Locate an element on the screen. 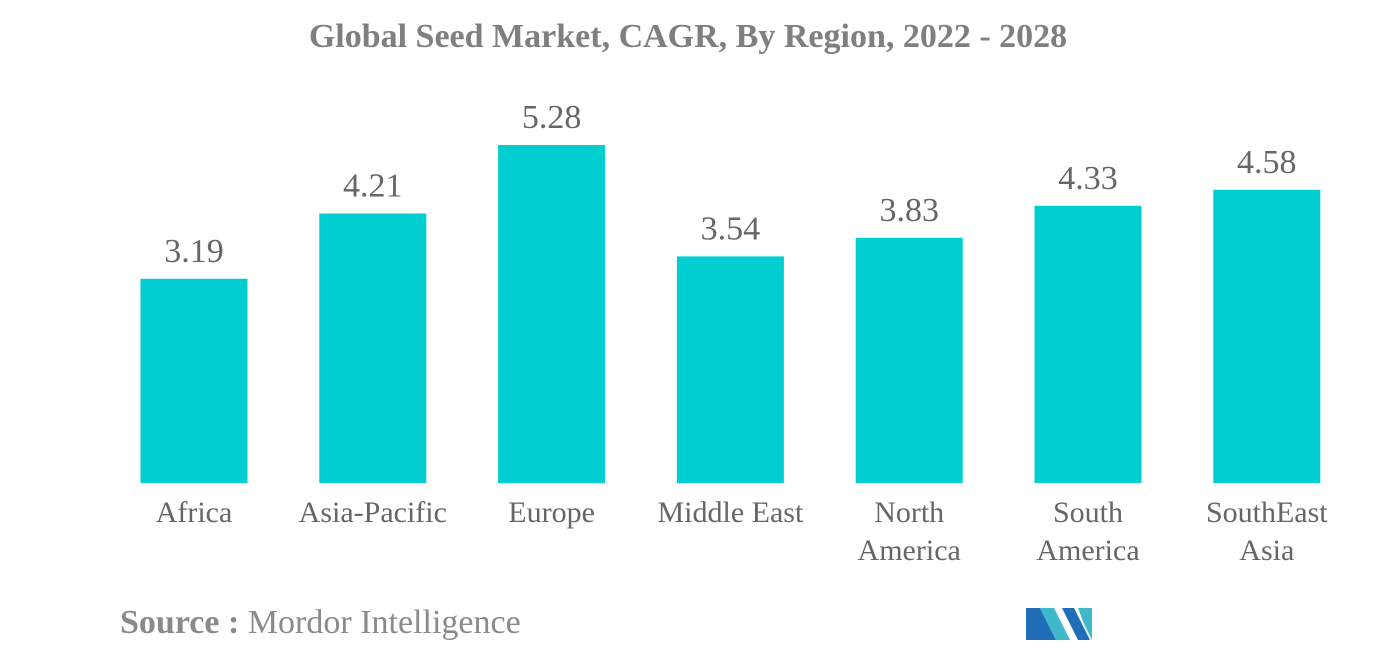 This screenshot has width=1376, height=665. source-note: Source : Mordor Intelligence is located at coordinates (320, 623).